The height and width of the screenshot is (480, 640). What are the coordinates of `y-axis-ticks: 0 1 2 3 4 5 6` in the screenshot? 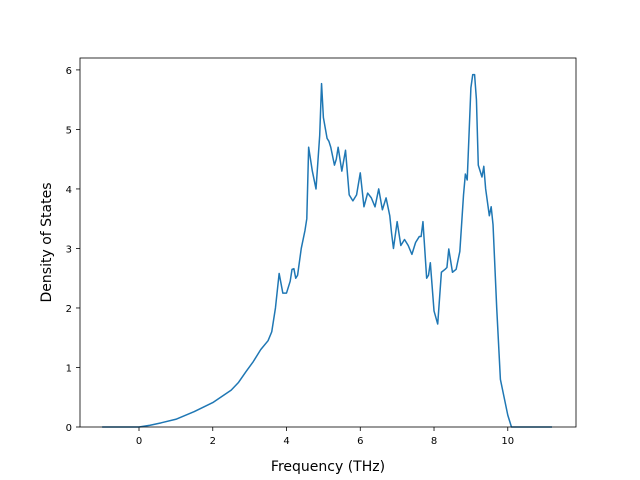 It's located at (73, 250).